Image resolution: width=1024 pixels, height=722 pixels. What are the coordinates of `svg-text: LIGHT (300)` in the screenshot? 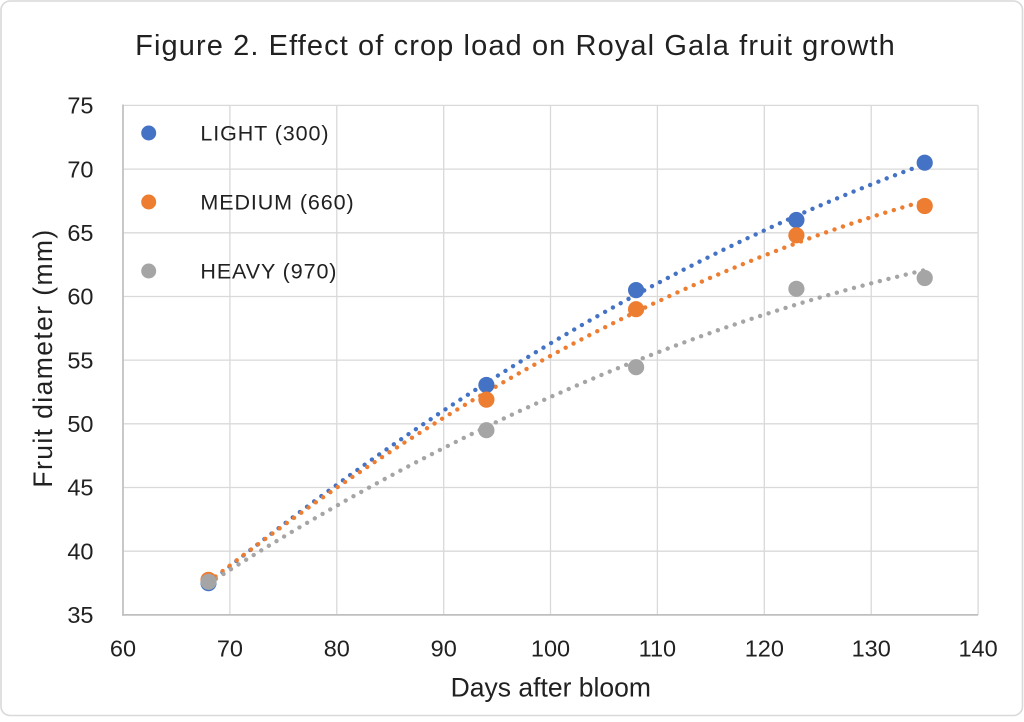 It's located at (264, 133).